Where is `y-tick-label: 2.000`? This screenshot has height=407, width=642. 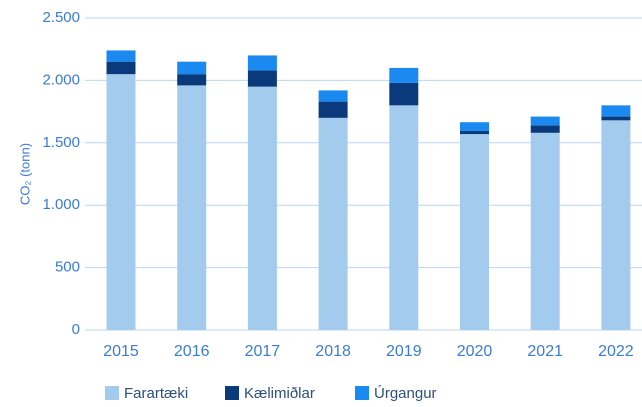
y-tick-label: 2.000 is located at coordinates (61, 79).